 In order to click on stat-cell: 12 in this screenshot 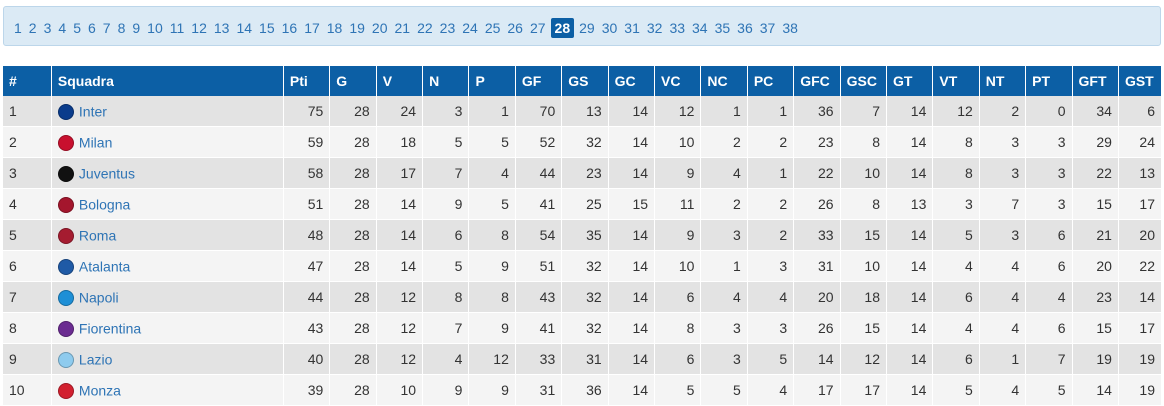, I will do `click(678, 111)`.